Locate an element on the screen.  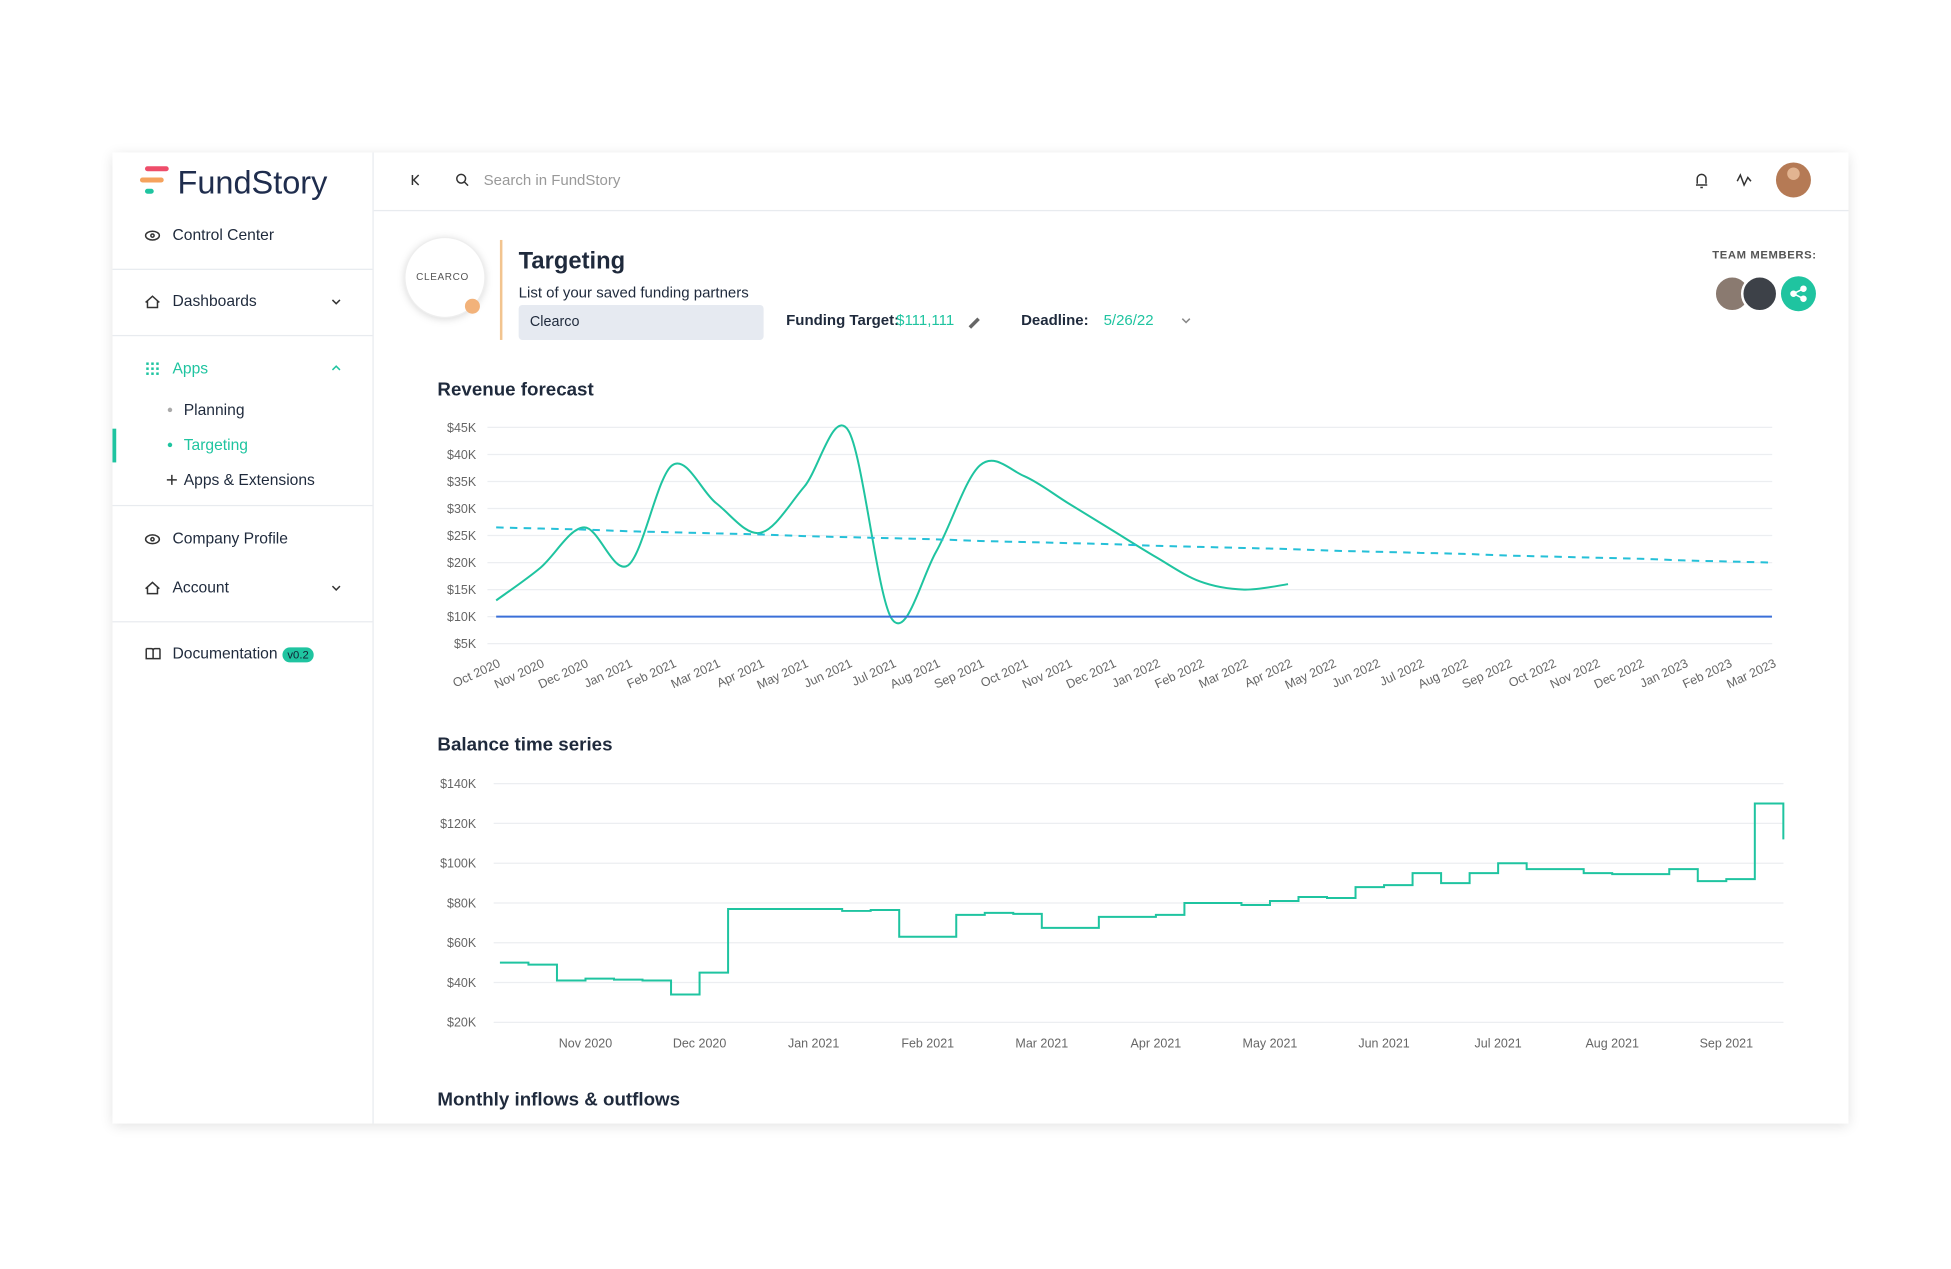
share-icon is located at coordinates (1798, 293).